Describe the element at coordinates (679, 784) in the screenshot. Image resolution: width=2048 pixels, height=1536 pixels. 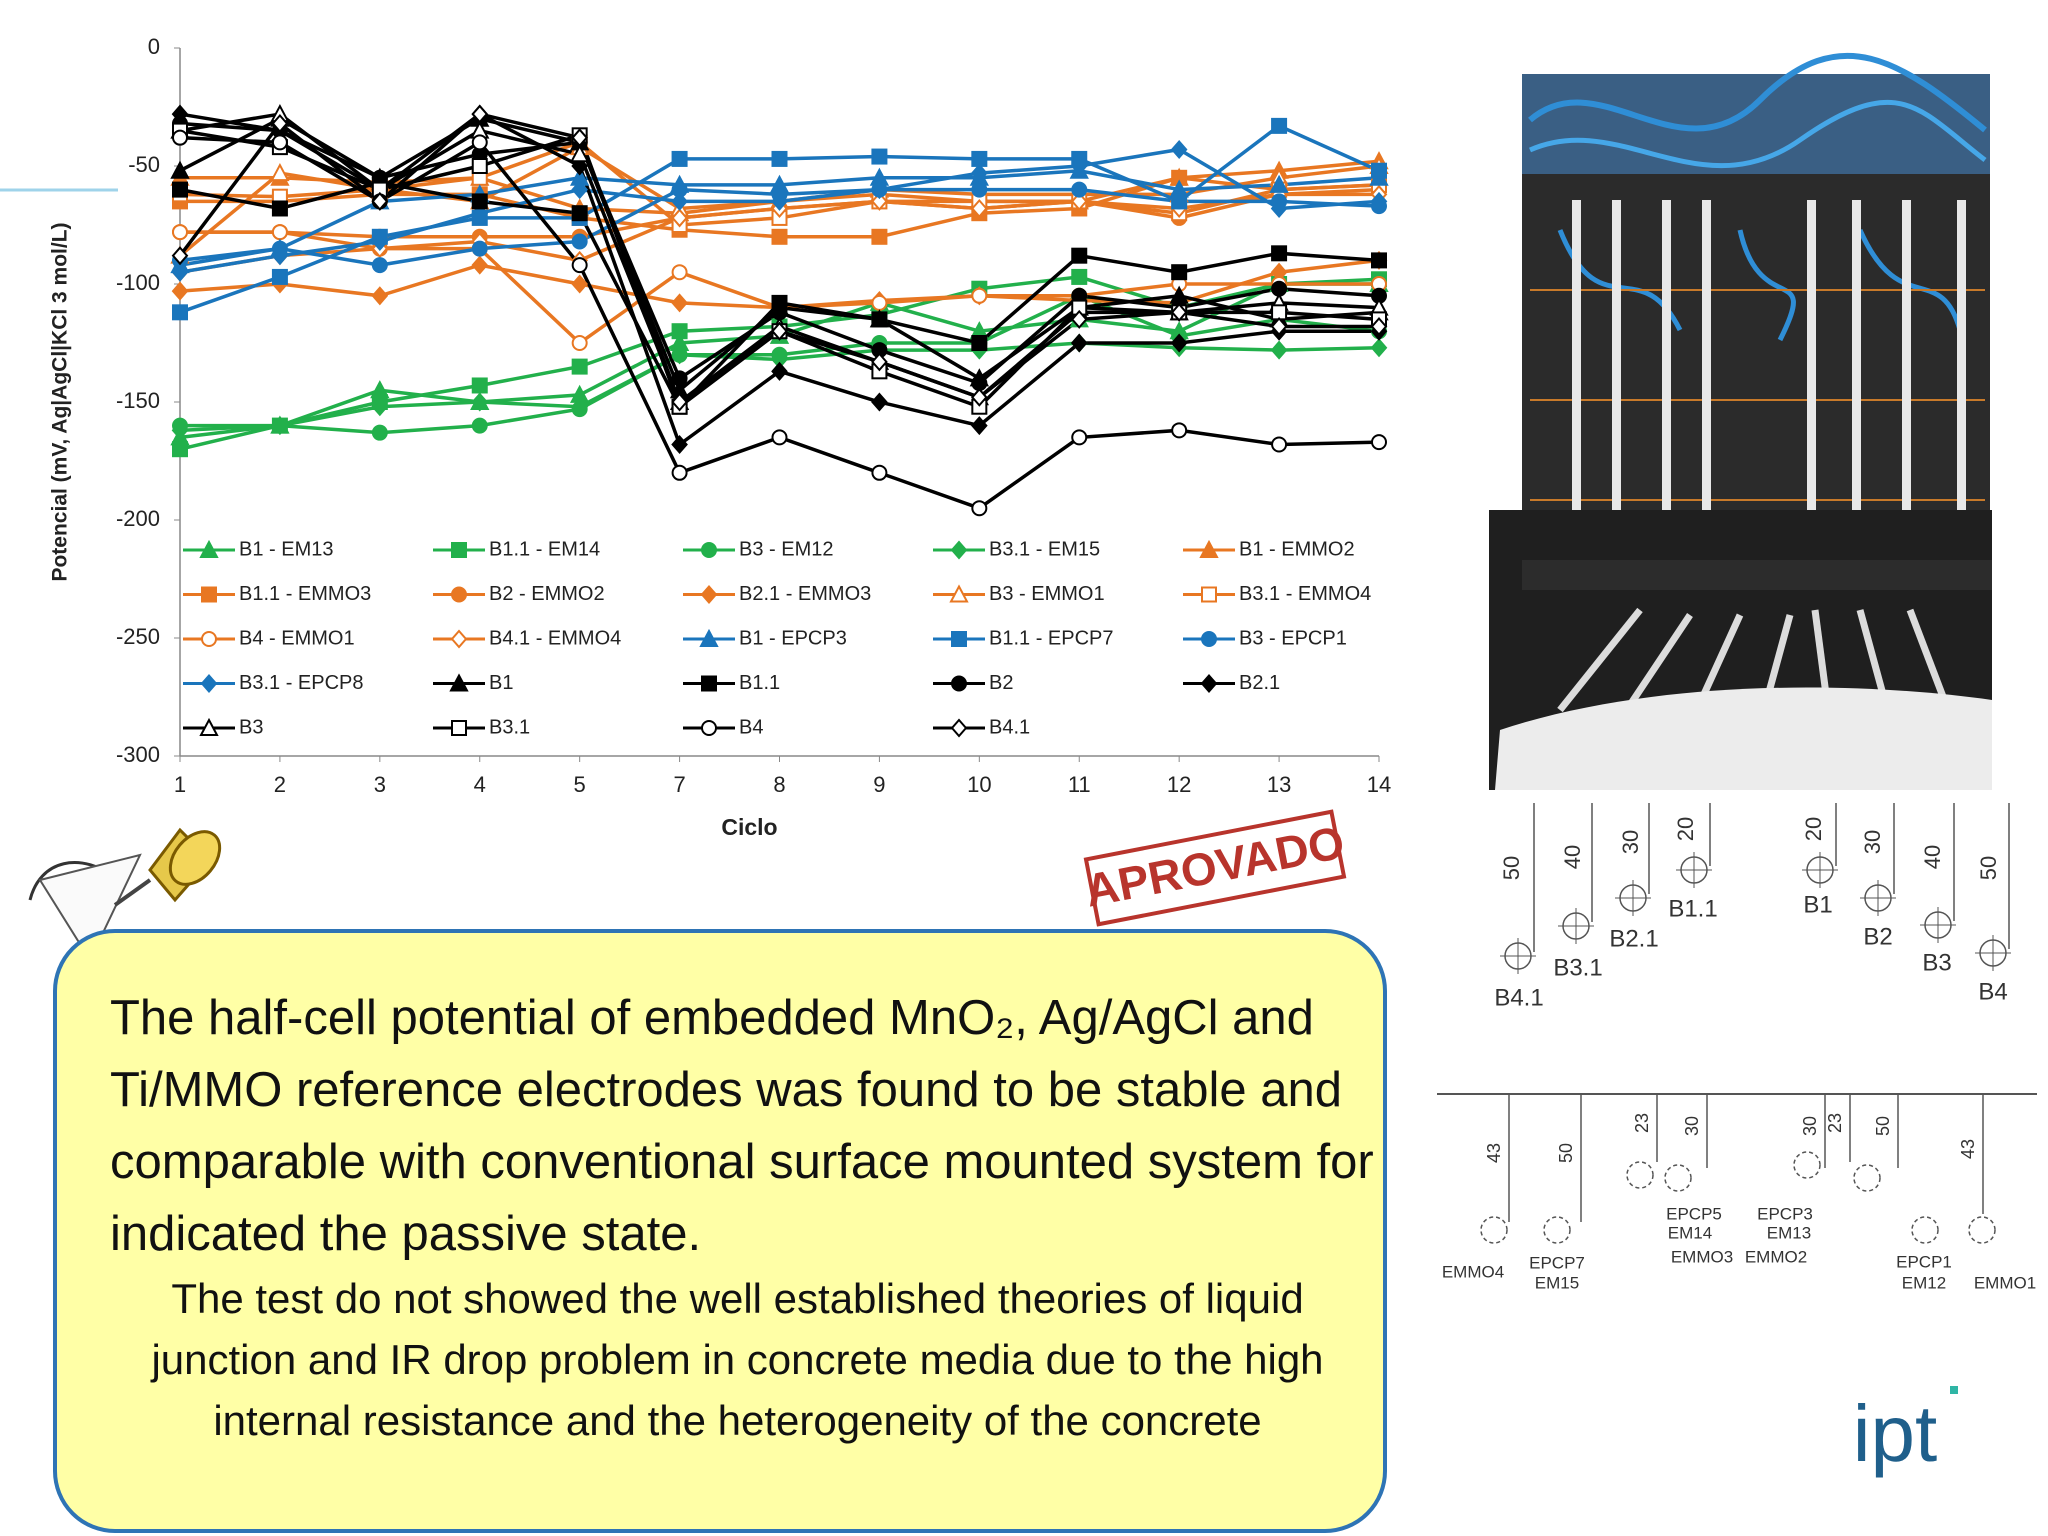
I see `x-tick-label: 7` at that location.